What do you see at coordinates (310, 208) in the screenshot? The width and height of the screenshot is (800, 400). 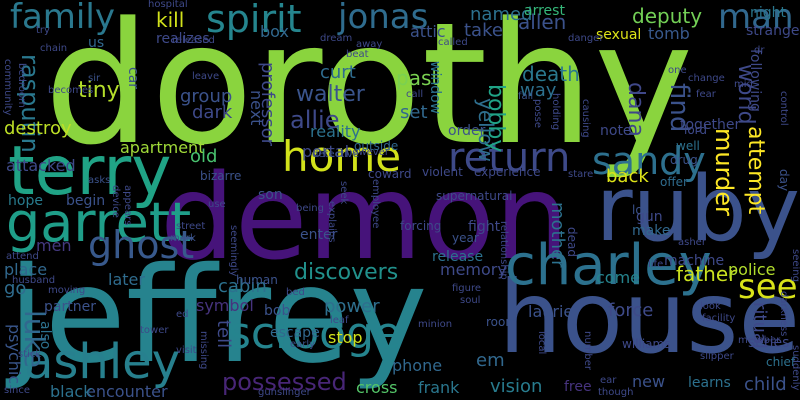 I see `cloud-word: being` at bounding box center [310, 208].